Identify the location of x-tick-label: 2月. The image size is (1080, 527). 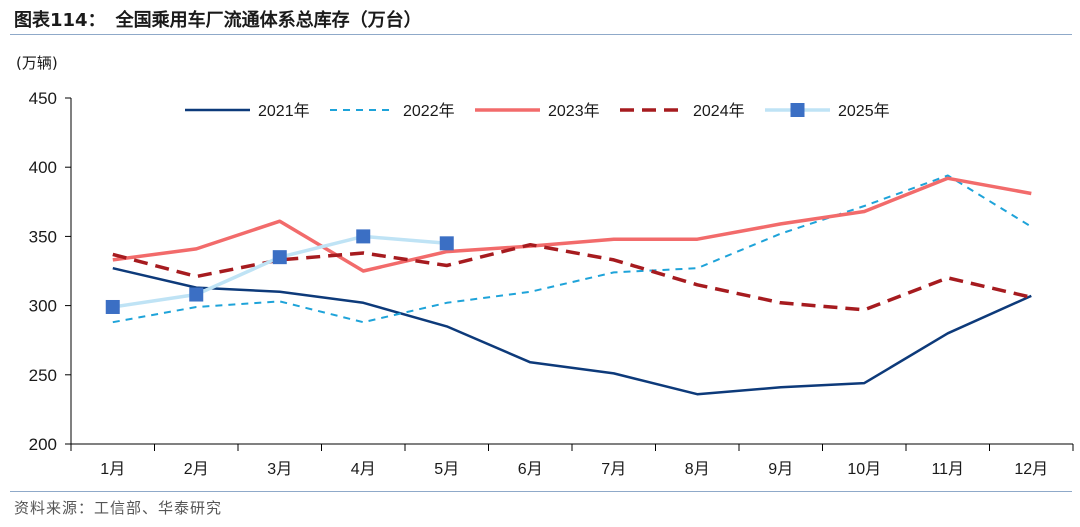
(196, 469).